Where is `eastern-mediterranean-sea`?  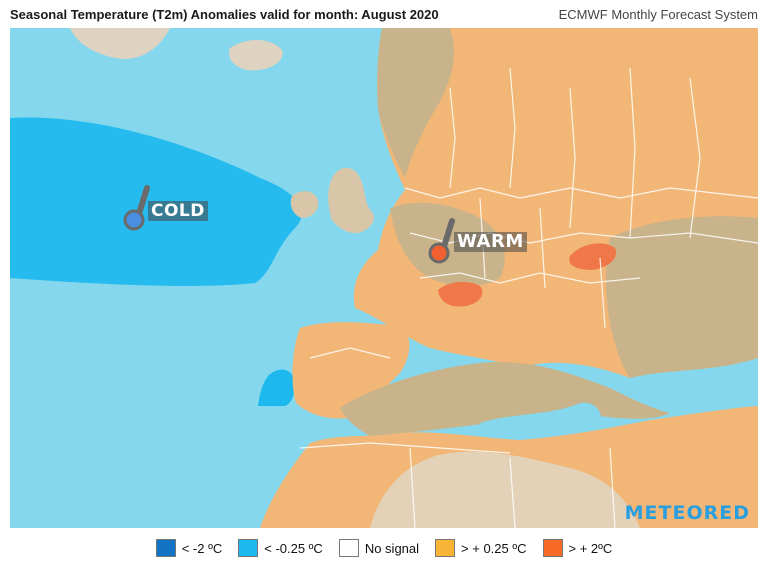
eastern-mediterranean-sea is located at coordinates (541, 421).